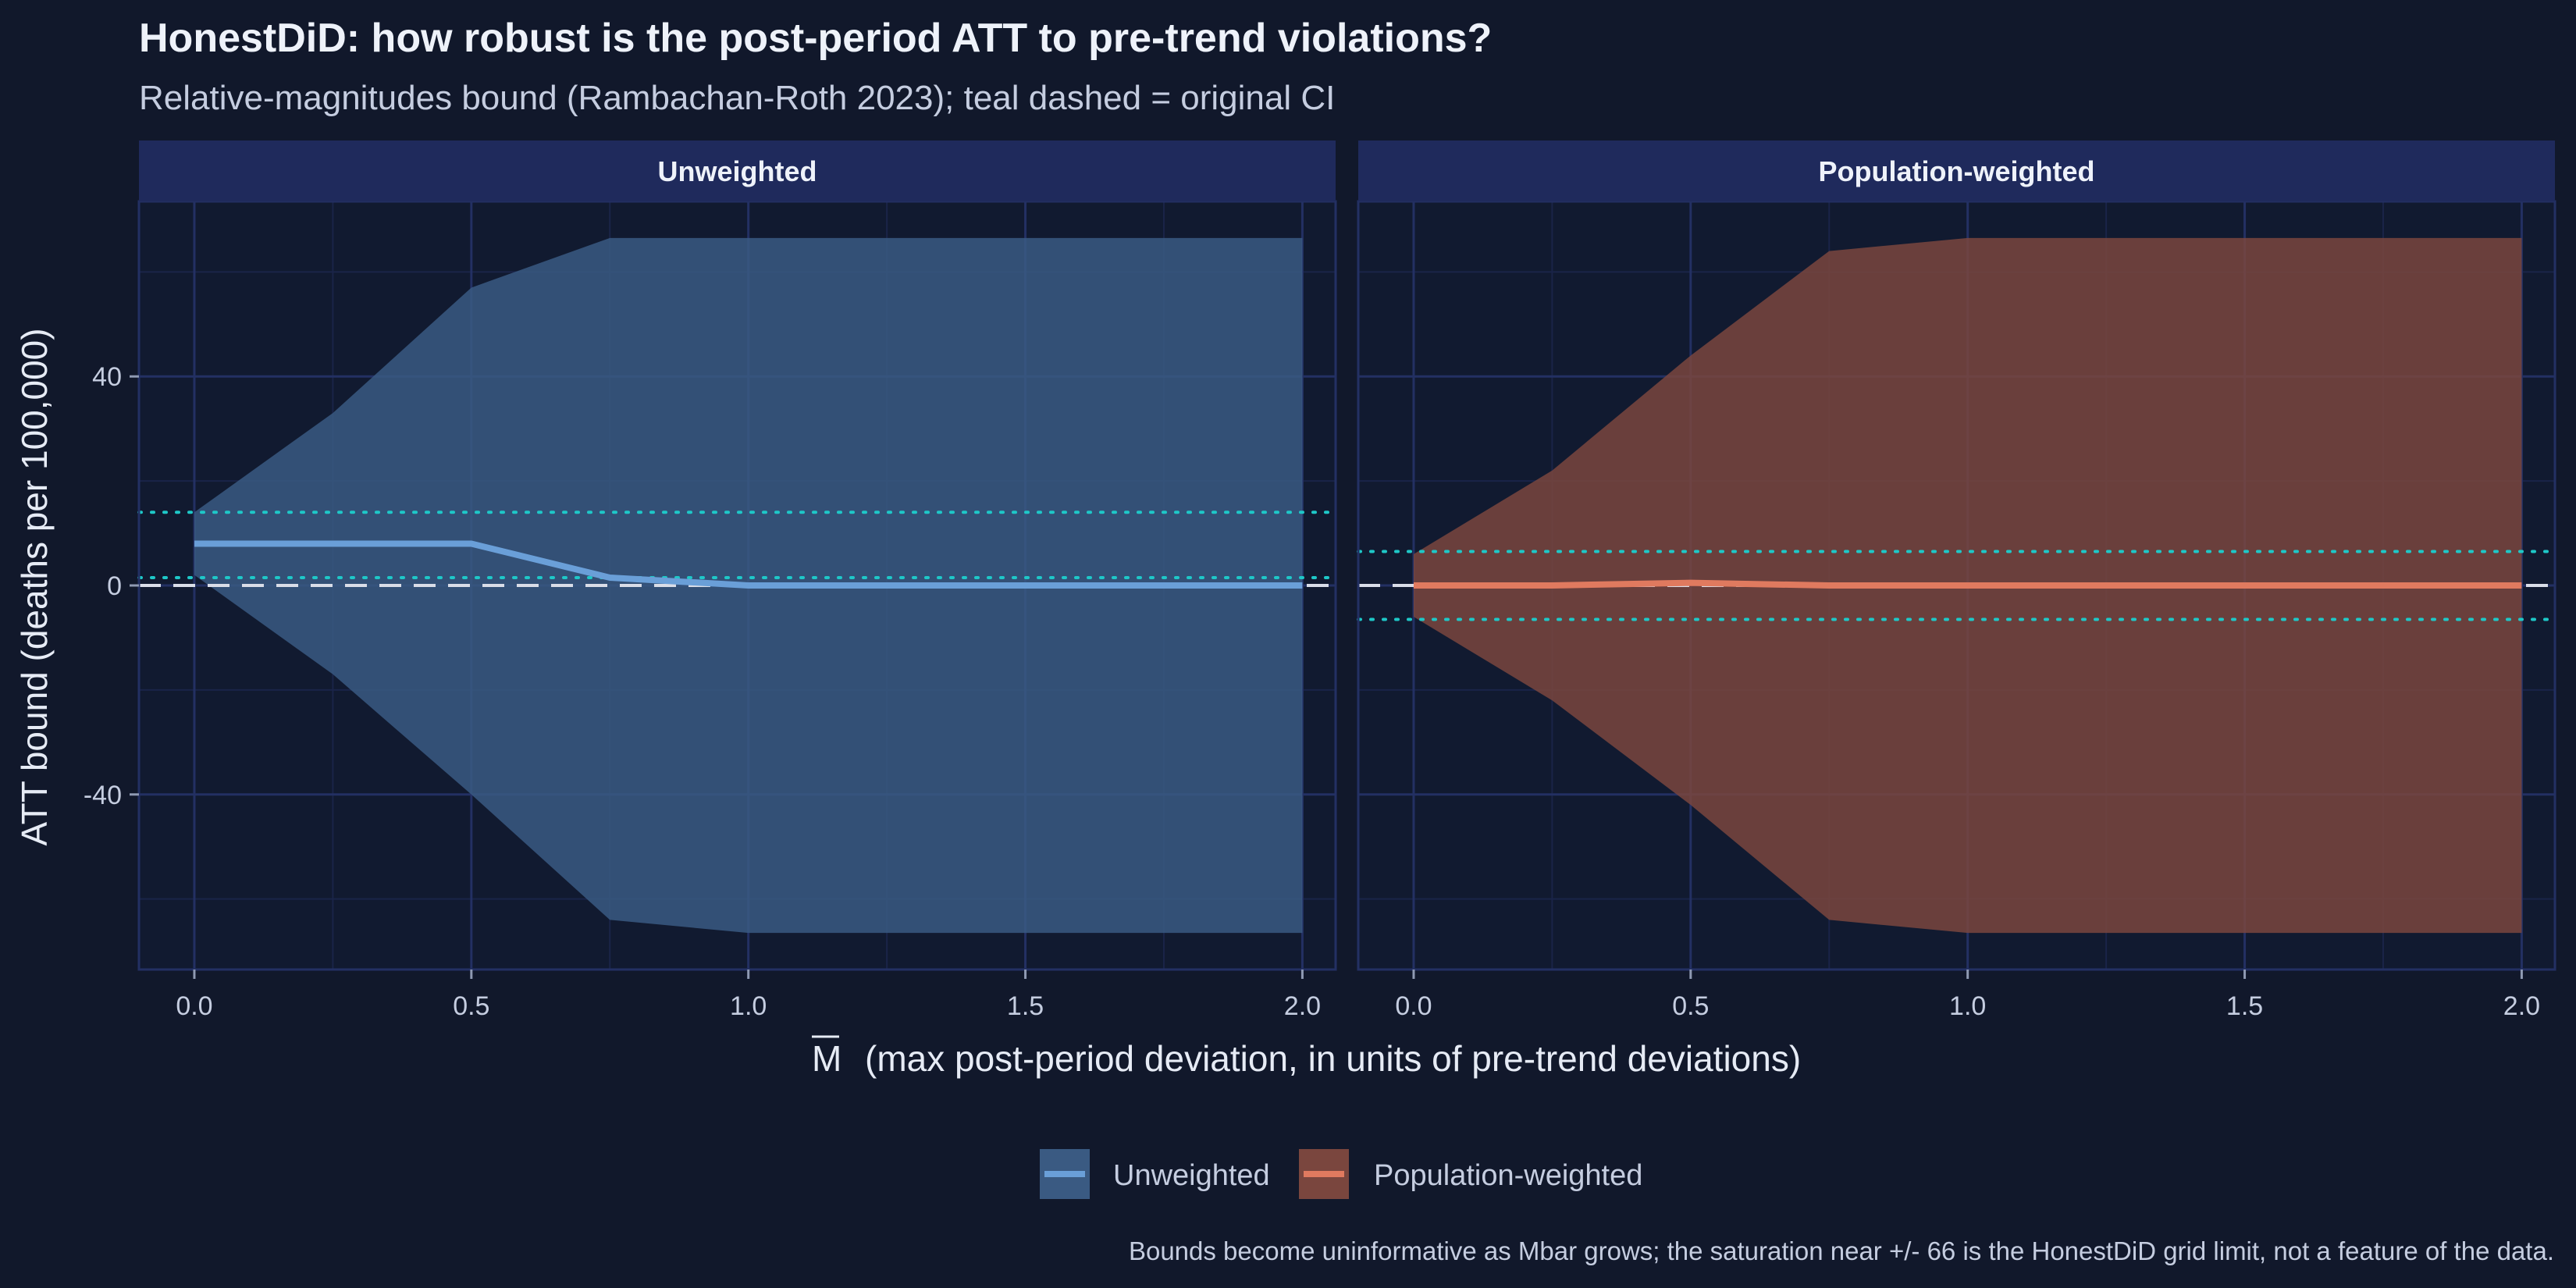  What do you see at coordinates (1191, 1175) in the screenshot?
I see `legend-label: Unweighted` at bounding box center [1191, 1175].